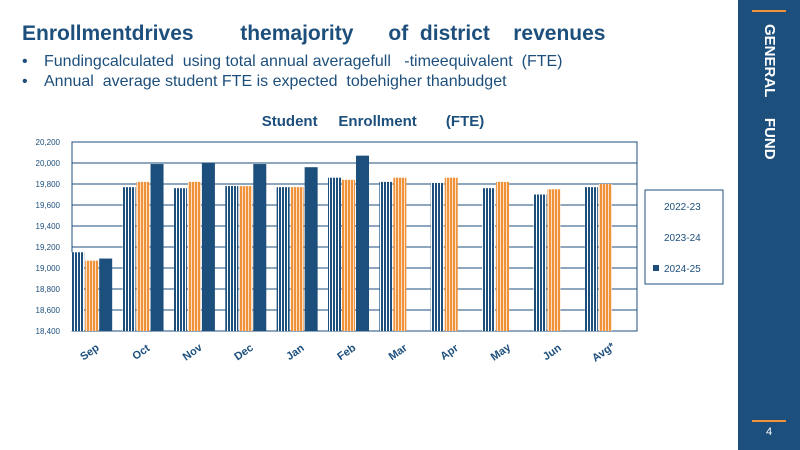 Image resolution: width=800 pixels, height=450 pixels. I want to click on legend-label: 2024-25, so click(682, 269).